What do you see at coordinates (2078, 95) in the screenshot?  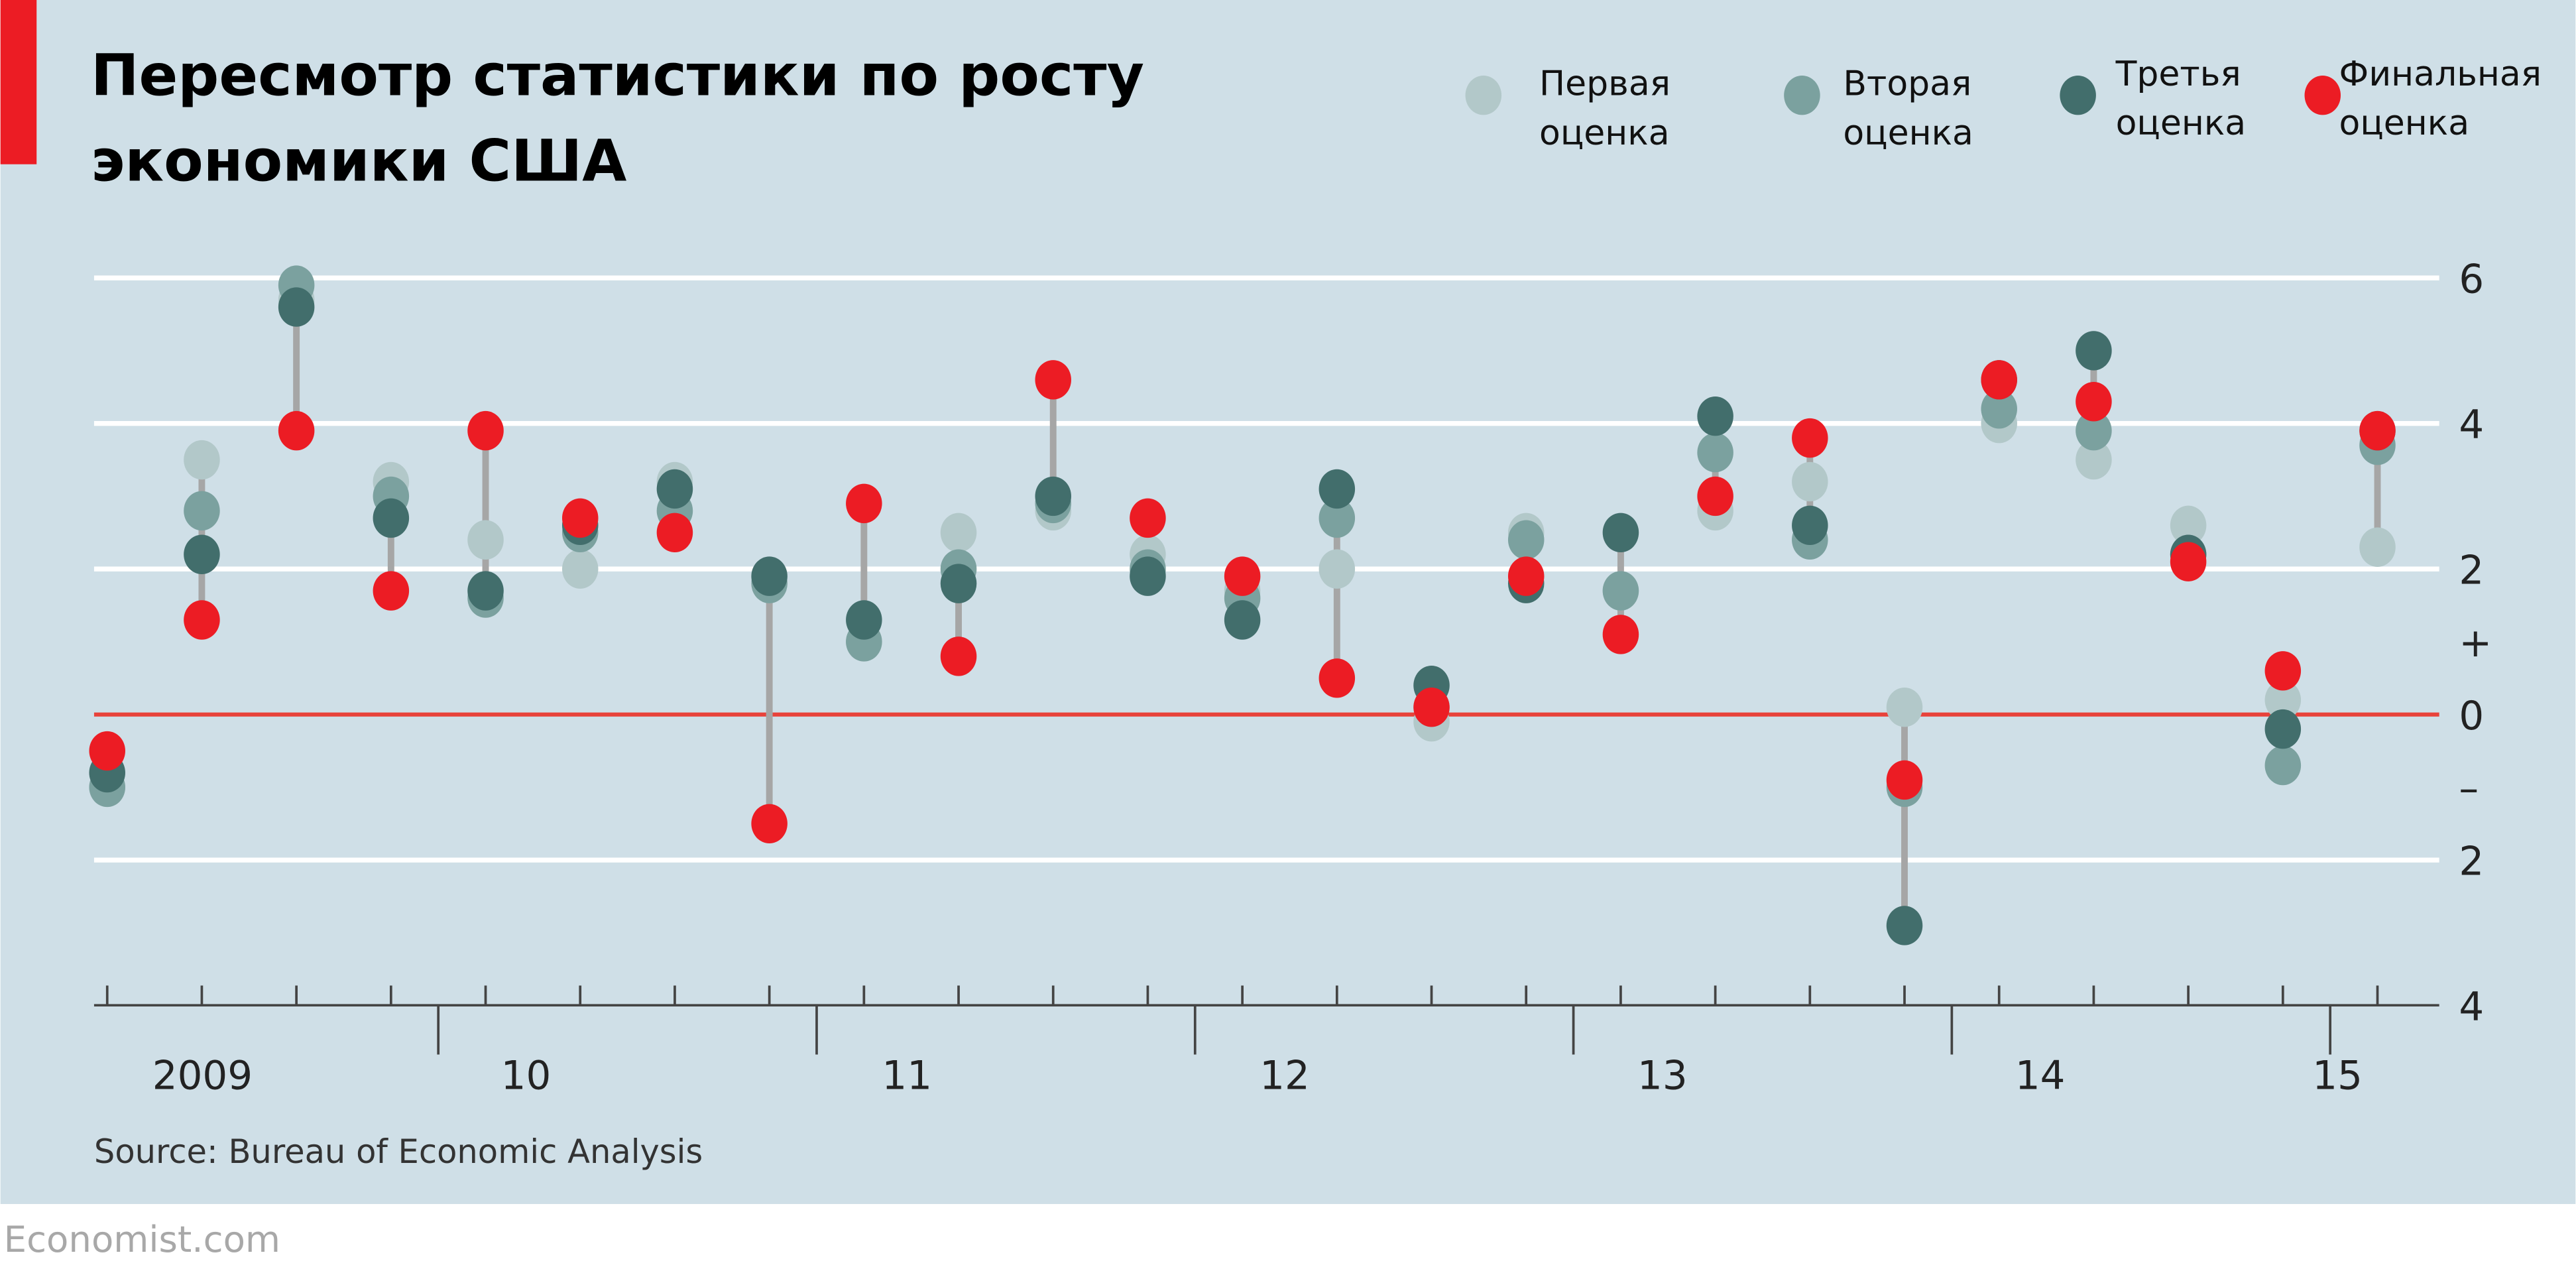 I see `legend-marker-third` at bounding box center [2078, 95].